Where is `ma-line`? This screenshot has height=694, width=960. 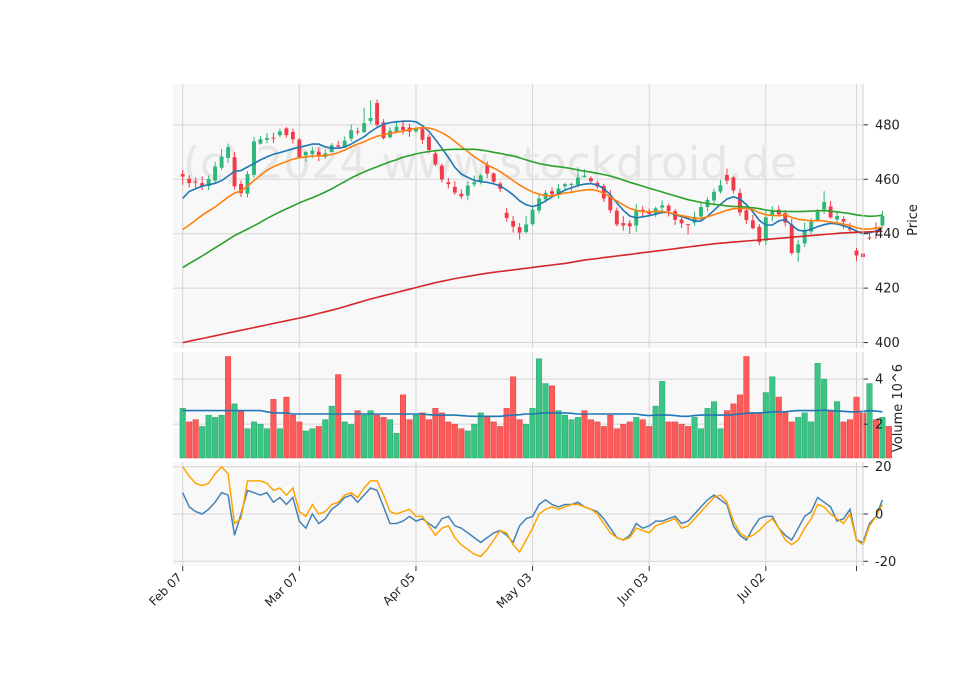
ma-line is located at coordinates (532, 178).